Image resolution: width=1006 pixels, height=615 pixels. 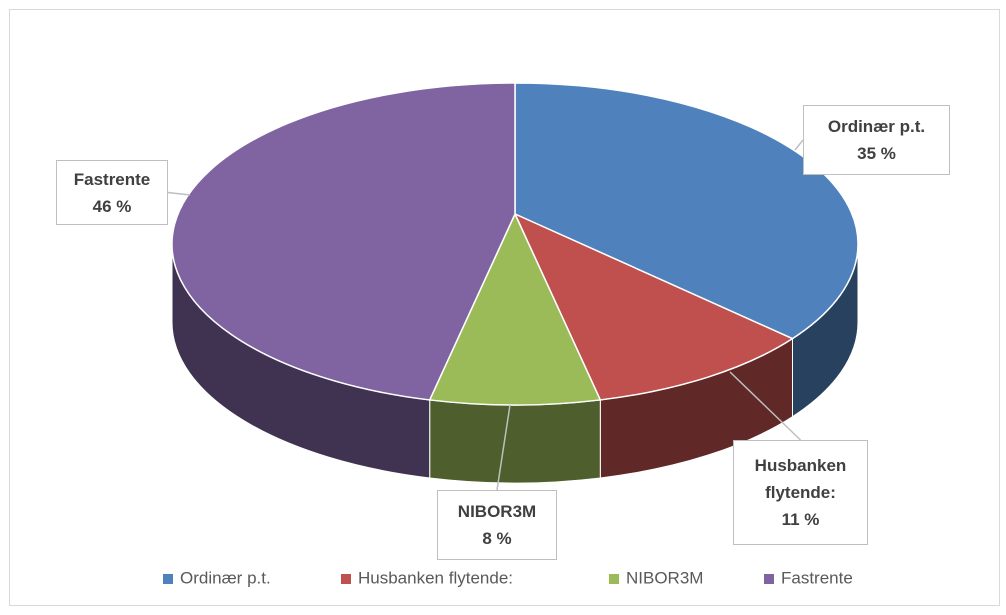 I want to click on data-label: Fastrente 46 %, so click(x=112, y=192).